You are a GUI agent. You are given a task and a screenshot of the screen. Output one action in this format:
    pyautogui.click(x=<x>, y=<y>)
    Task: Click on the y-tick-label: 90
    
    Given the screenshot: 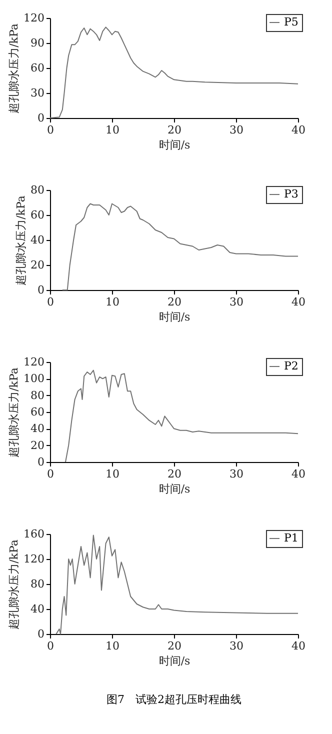 What is the action you would take?
    pyautogui.click(x=37, y=43)
    